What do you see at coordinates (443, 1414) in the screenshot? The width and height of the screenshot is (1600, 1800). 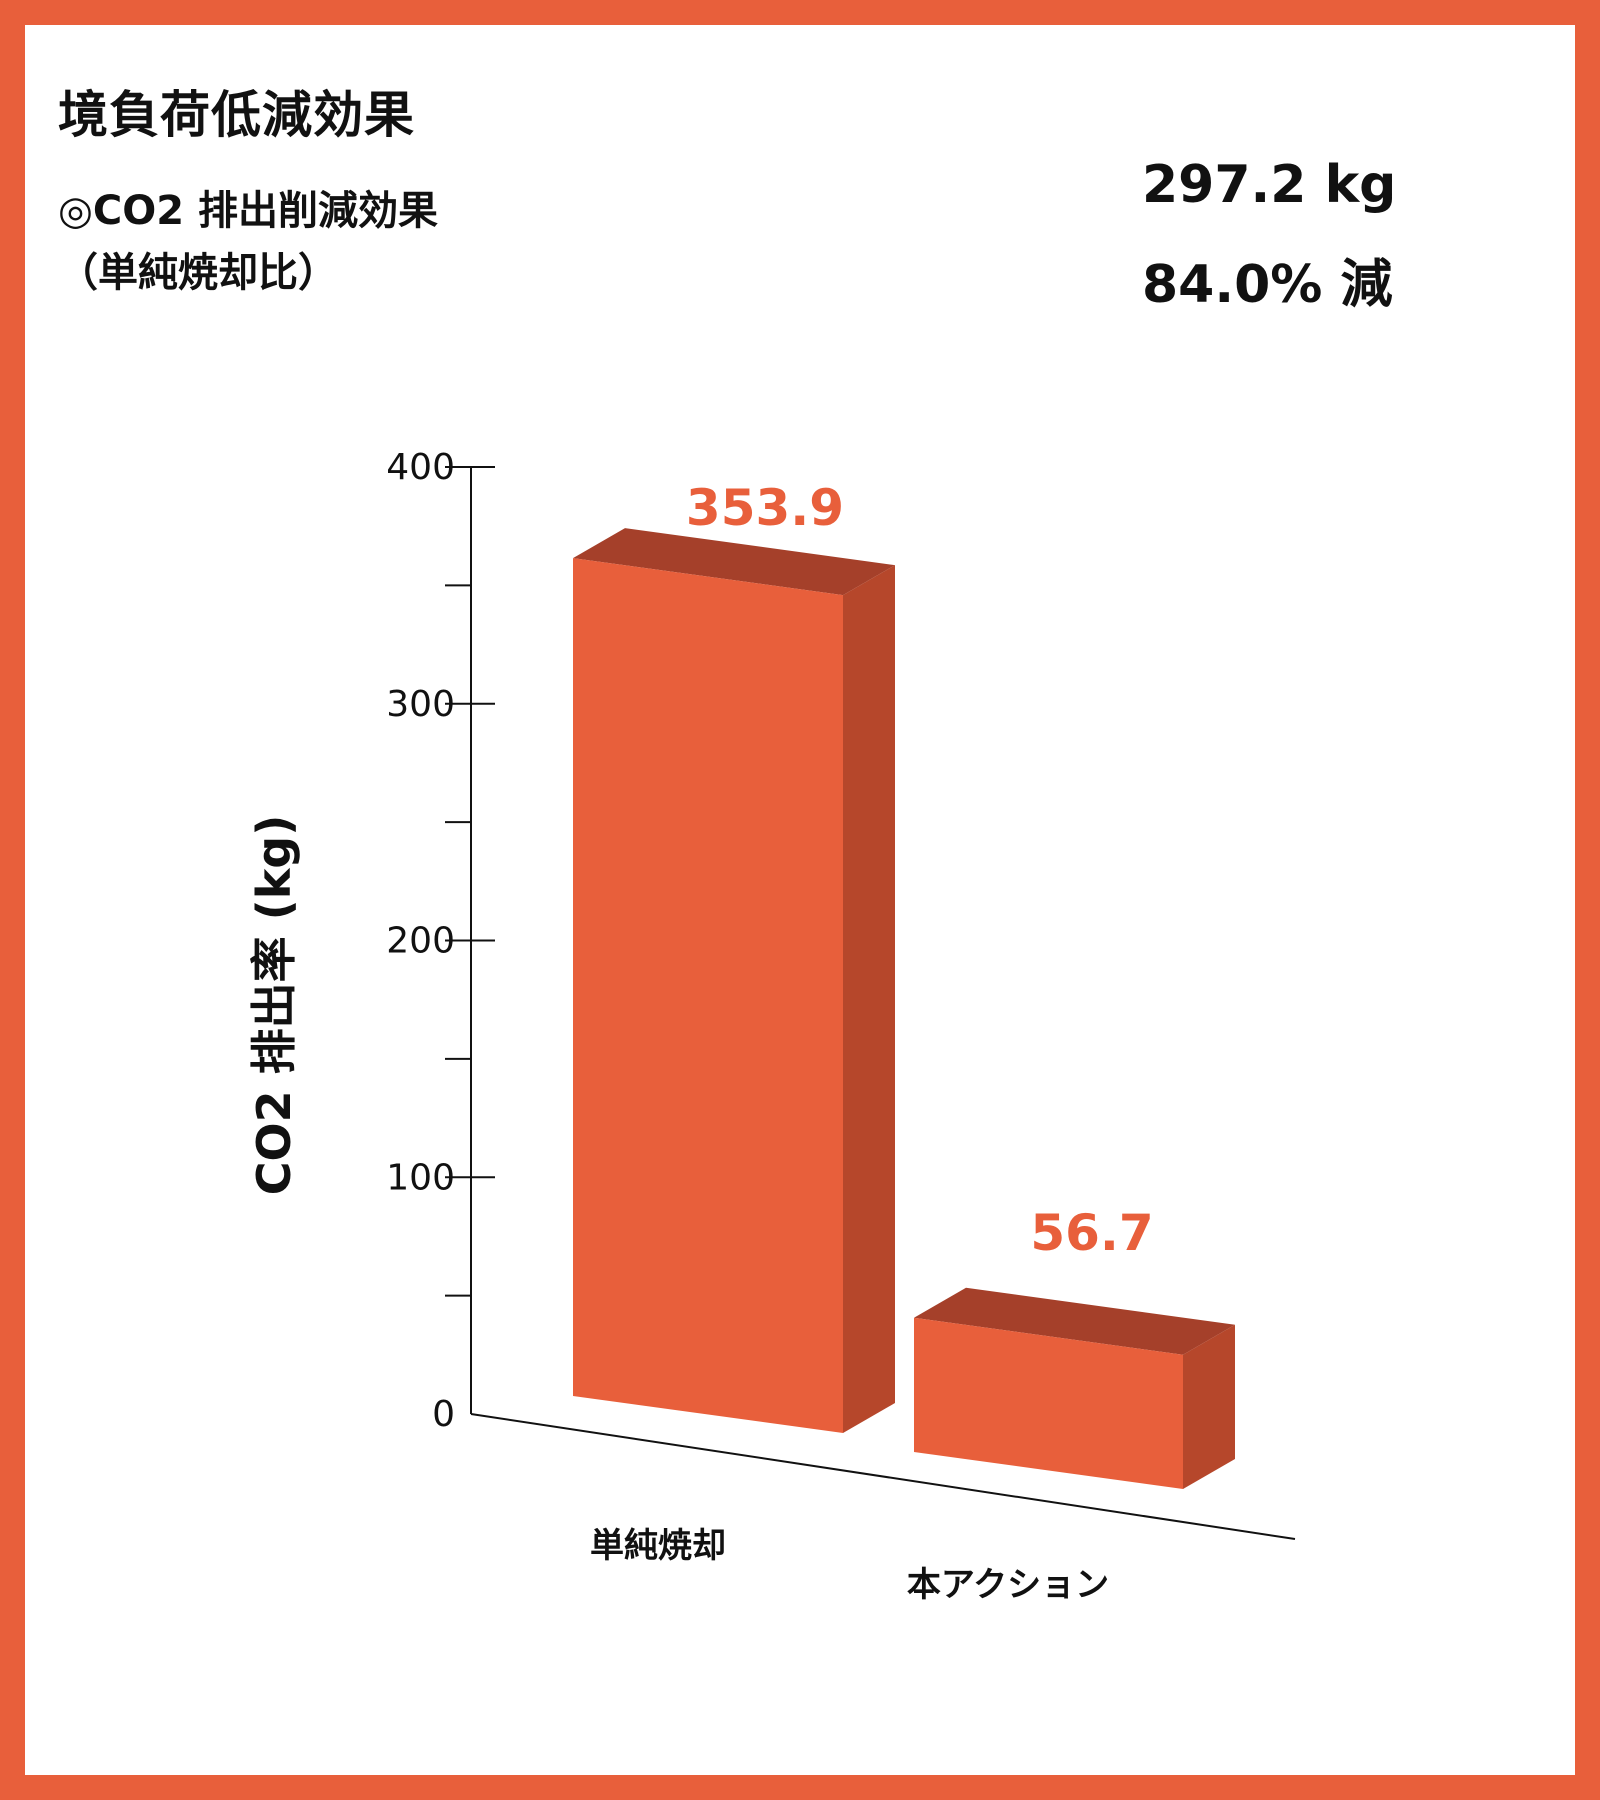 I see `y-tick-label: 0` at bounding box center [443, 1414].